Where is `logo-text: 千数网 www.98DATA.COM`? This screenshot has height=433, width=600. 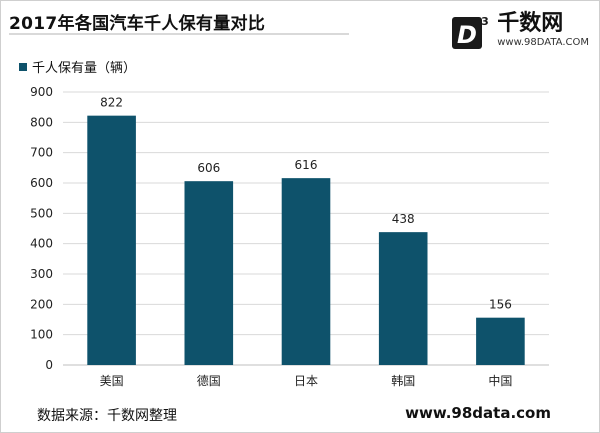 logo-text: 千数网 www.98DATA.COM is located at coordinates (543, 31).